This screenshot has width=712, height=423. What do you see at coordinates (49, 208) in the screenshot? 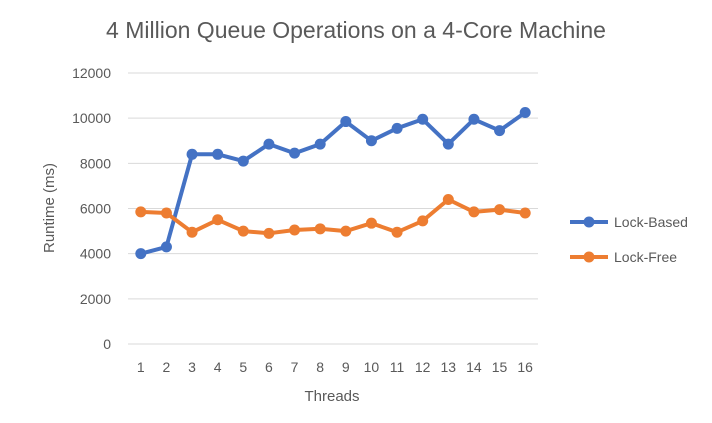
I see `y-axis-title: Runtime (ms)` at bounding box center [49, 208].